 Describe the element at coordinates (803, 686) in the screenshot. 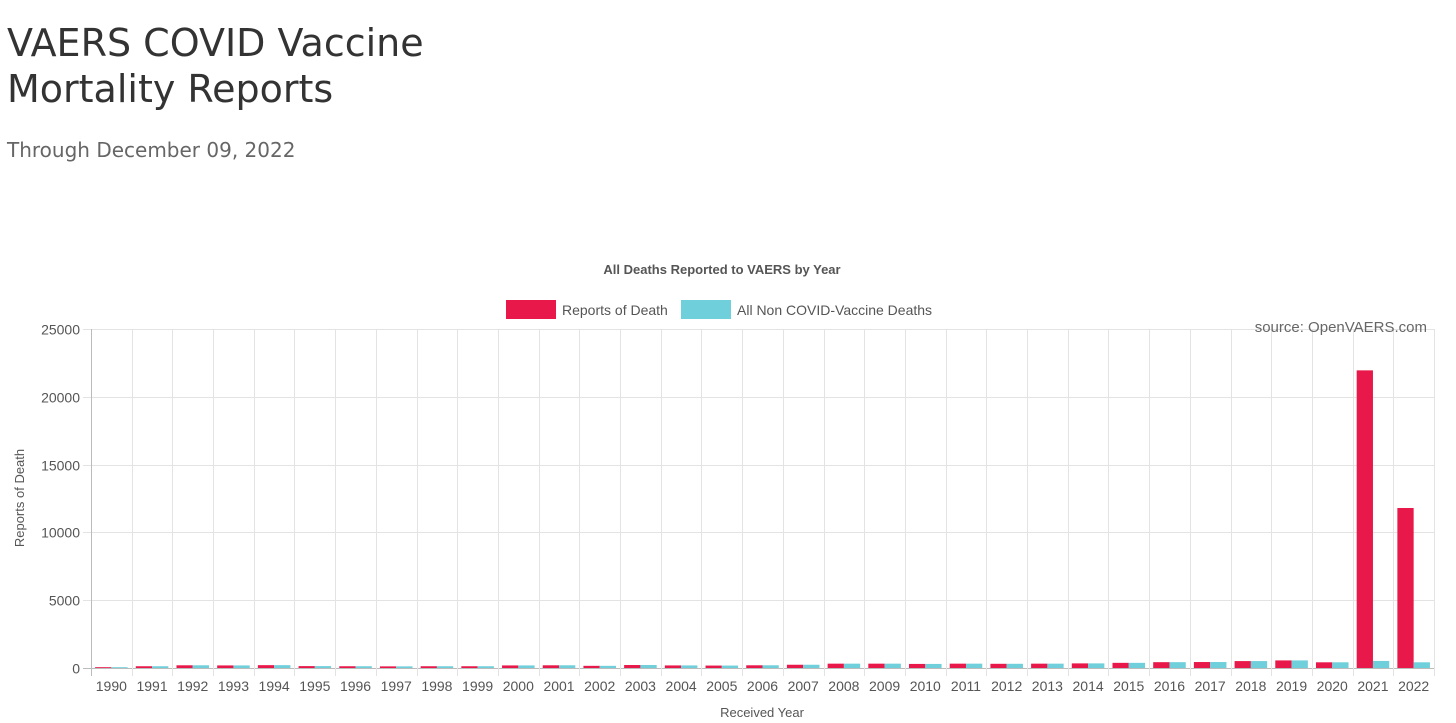

I see `x-tick-label: 2007` at that location.